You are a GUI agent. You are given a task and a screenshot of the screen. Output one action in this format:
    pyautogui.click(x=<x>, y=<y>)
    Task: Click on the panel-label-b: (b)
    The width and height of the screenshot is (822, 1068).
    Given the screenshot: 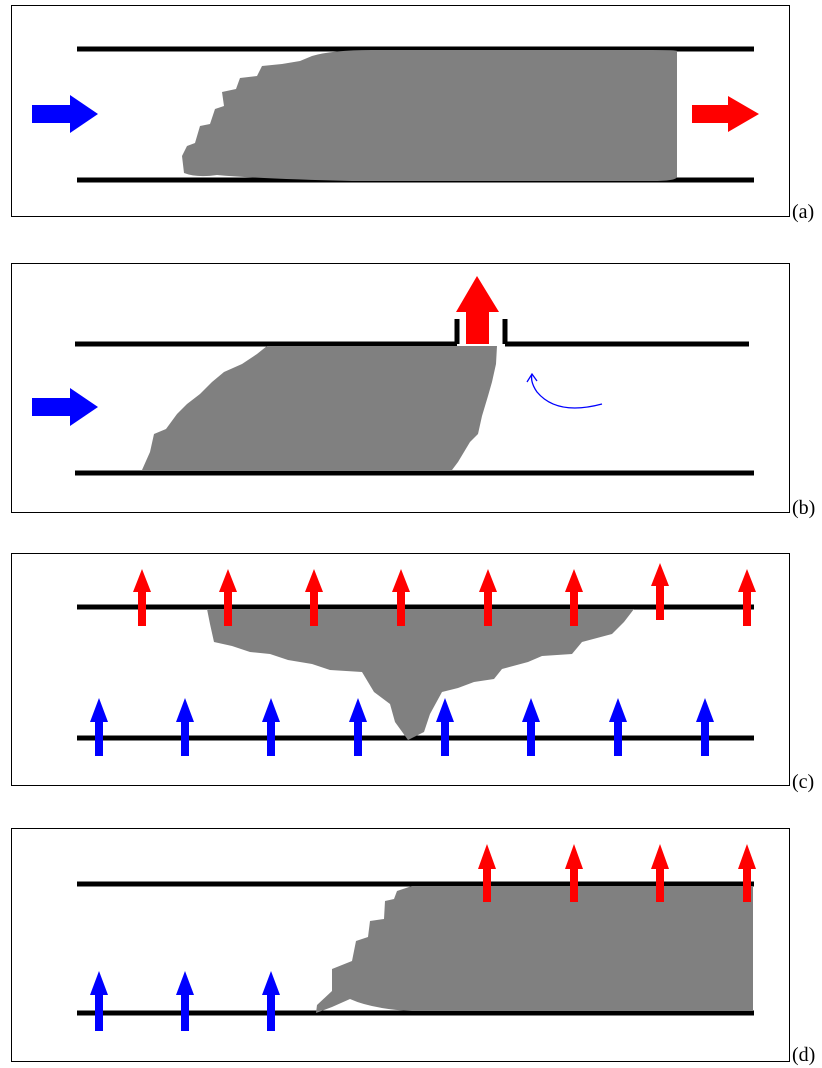 What is the action you would take?
    pyautogui.click(x=803, y=508)
    